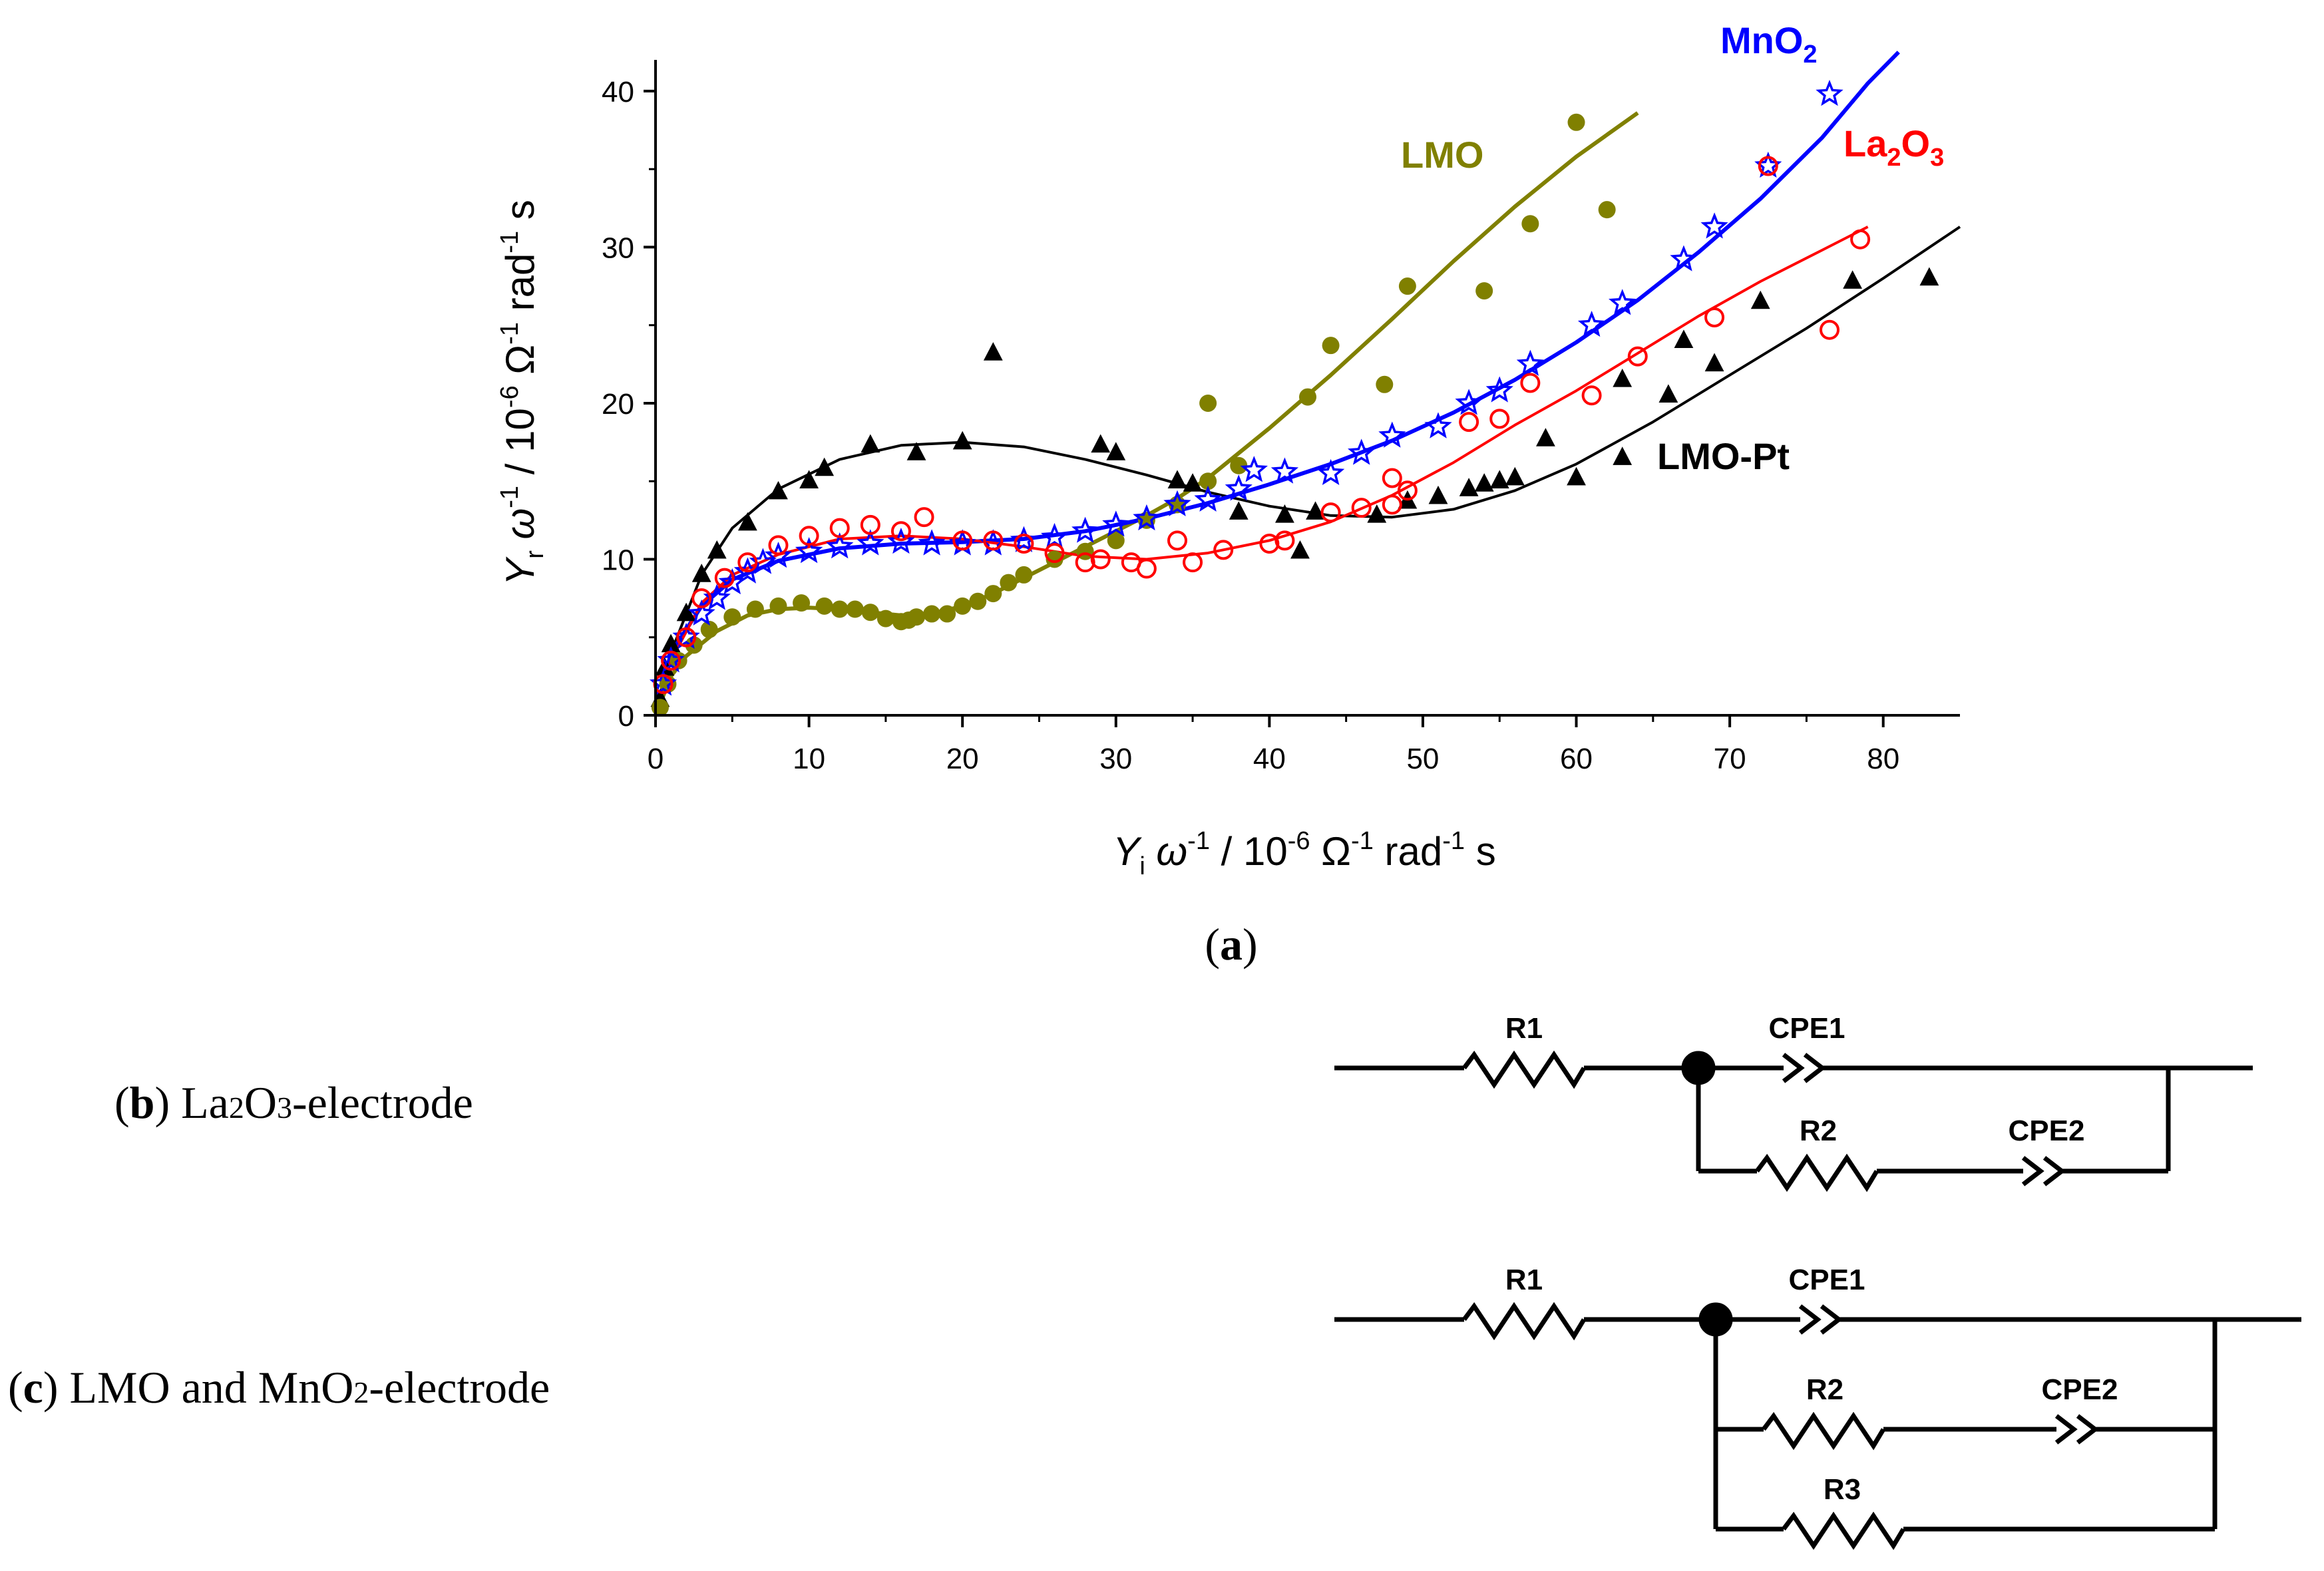  Describe the element at coordinates (1422, 759) in the screenshot. I see `x-tick-label: 50` at that location.